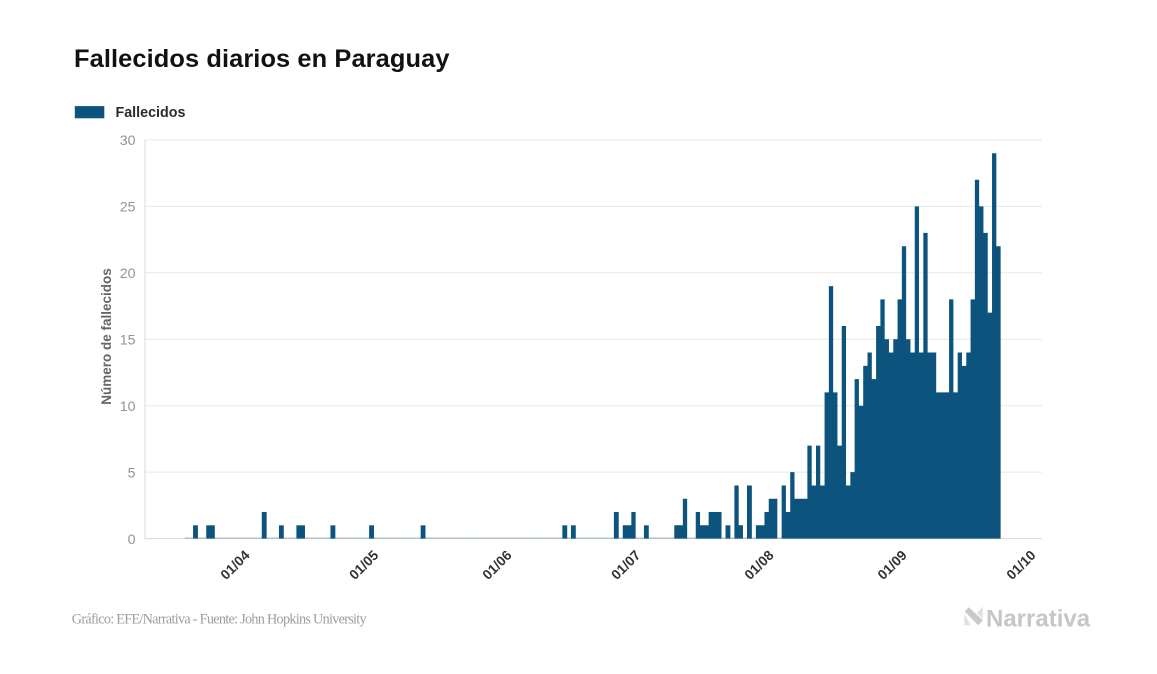 The height and width of the screenshot is (674, 1157). I want to click on svg-text: Fallecidos diarios en Paraguay, so click(262, 59).